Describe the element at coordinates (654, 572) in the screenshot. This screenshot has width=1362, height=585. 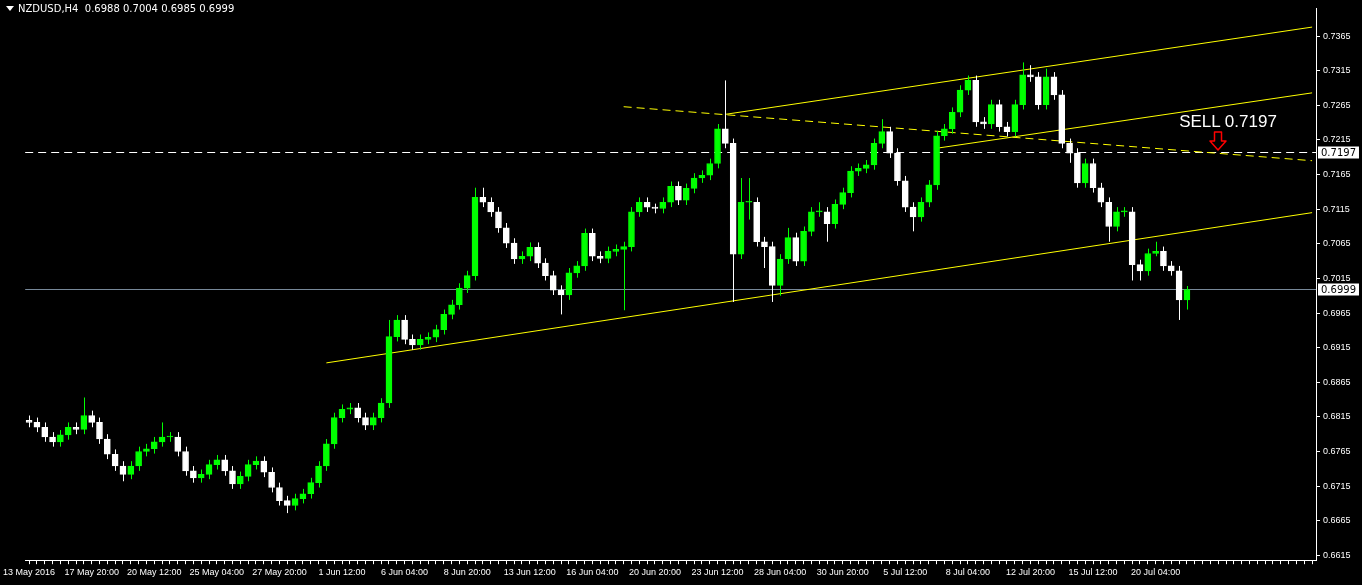
I see `x-tick-label: 20 Jun 20:00` at that location.